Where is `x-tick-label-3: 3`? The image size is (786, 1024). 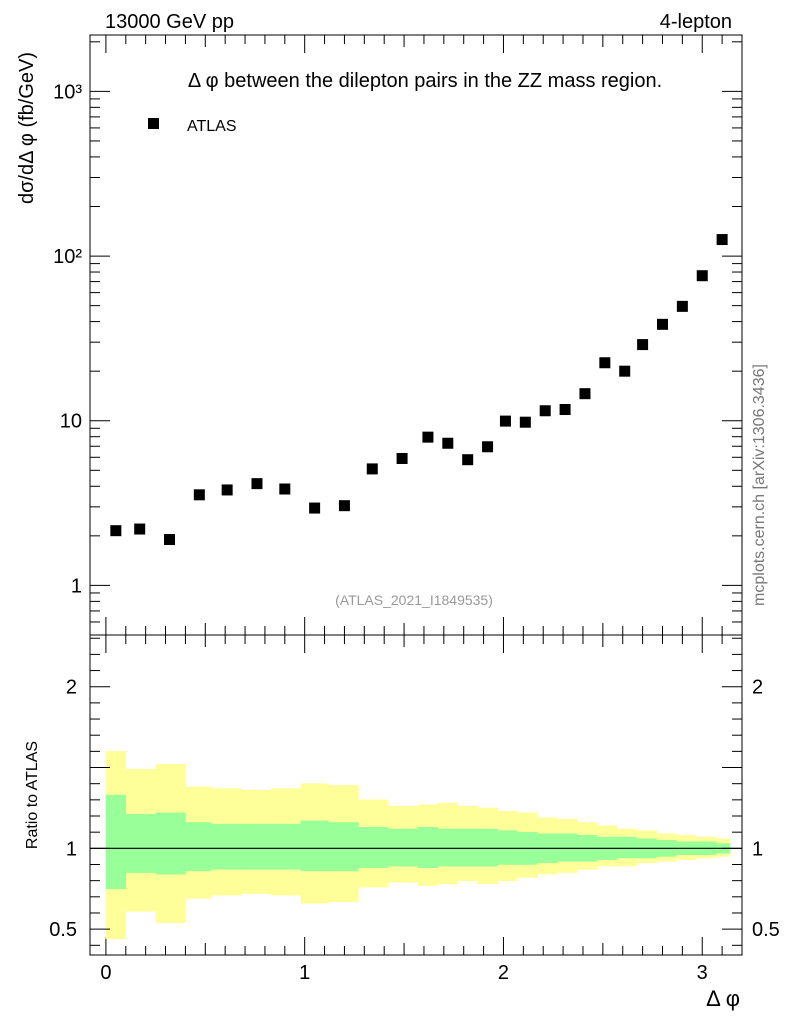 x-tick-label-3: 3 is located at coordinates (702, 973).